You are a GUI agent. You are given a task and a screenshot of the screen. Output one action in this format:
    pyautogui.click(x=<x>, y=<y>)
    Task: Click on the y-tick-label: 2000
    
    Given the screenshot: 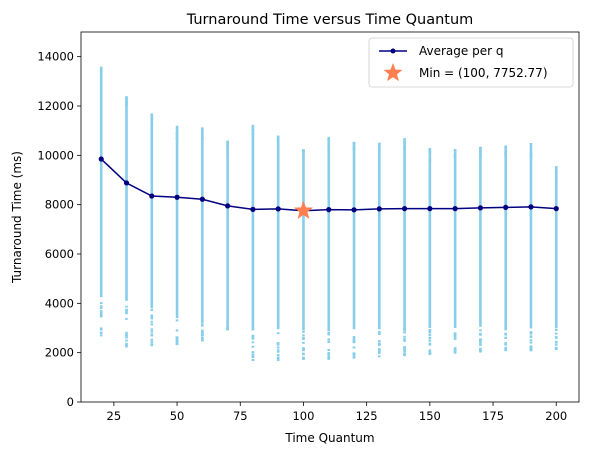 What is the action you would take?
    pyautogui.click(x=59, y=353)
    